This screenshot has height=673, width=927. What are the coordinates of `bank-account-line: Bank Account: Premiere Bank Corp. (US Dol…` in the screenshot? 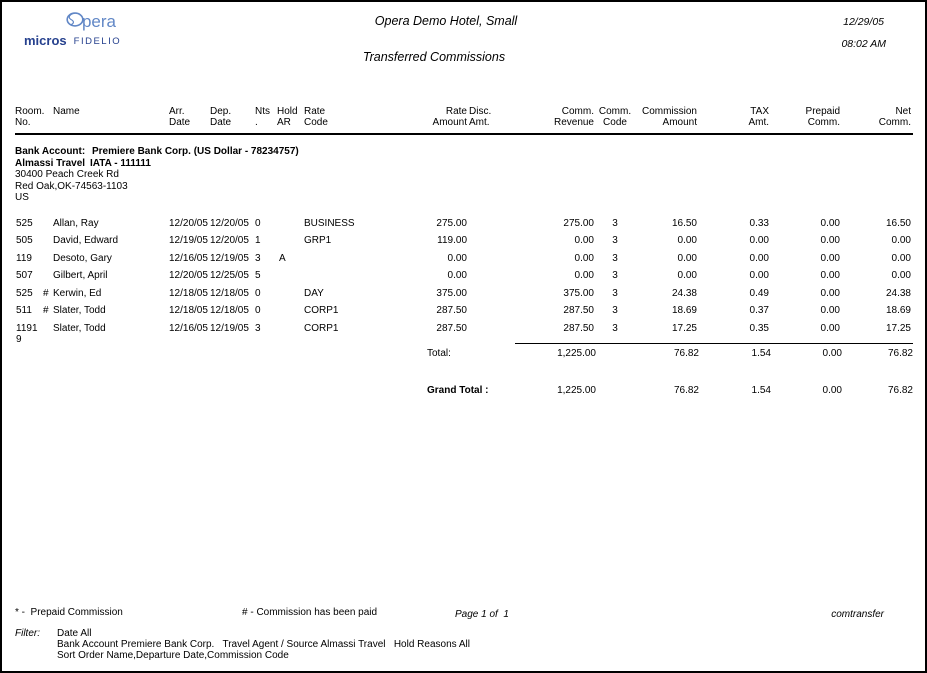 It's located at (464, 152).